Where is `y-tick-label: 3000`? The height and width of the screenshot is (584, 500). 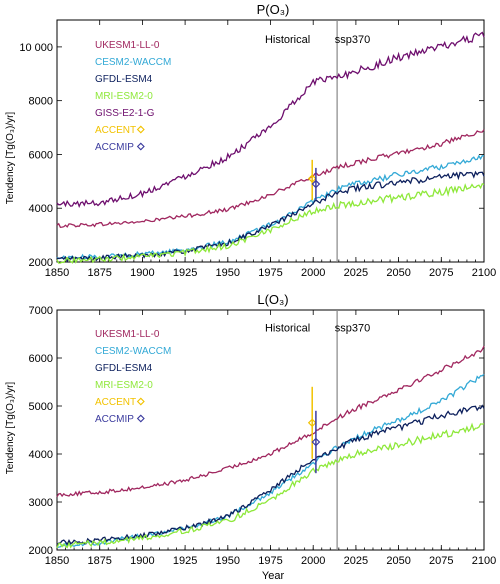
y-tick-label: 3000 is located at coordinates (41, 503).